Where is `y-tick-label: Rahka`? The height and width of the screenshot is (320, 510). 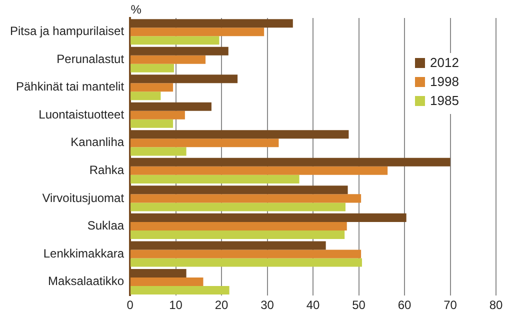
y-tick-label: Rahka is located at coordinates (106, 169).